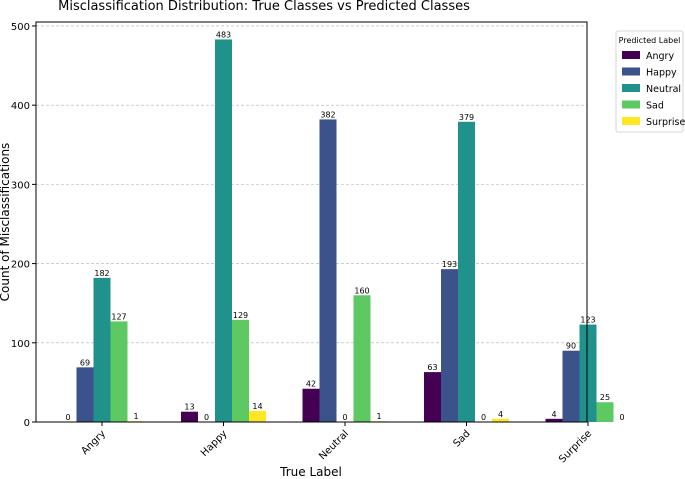 This screenshot has width=685, height=479. Describe the element at coordinates (214, 443) in the screenshot. I see `x-tick-label: Happy` at that location.